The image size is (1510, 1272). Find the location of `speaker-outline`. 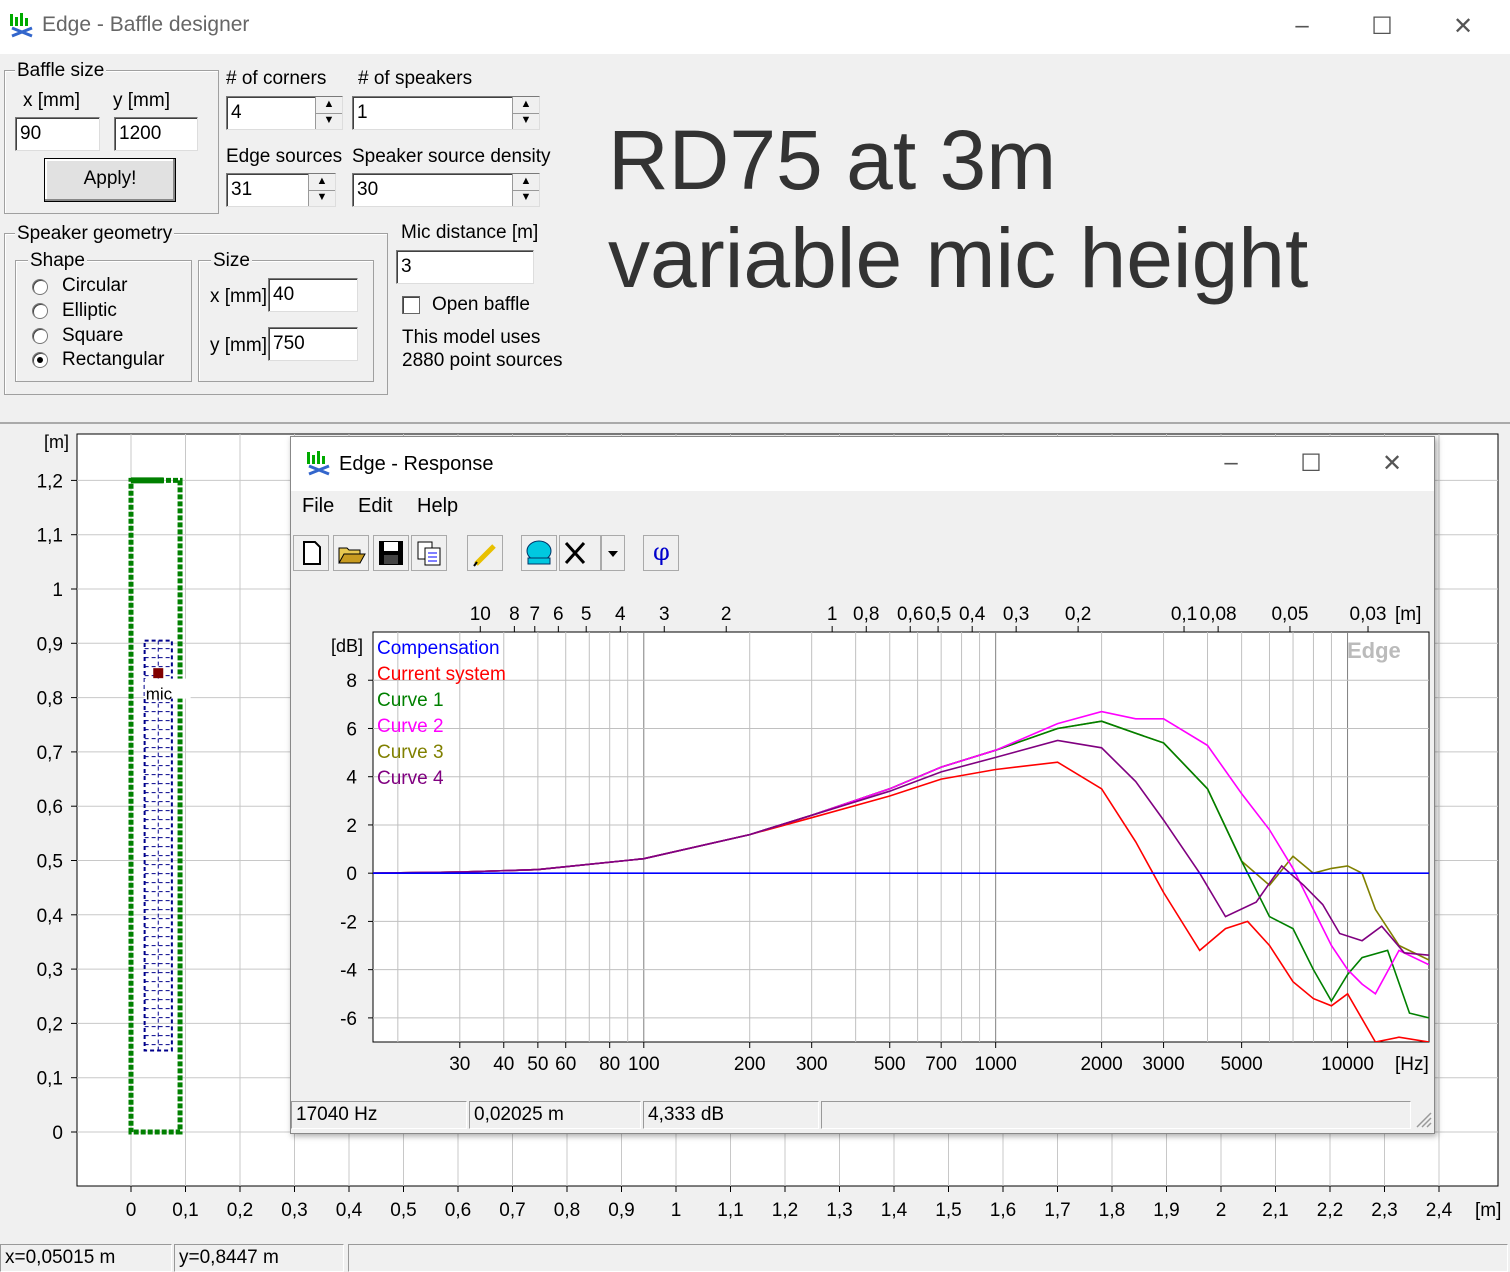

speaker-outline is located at coordinates (158, 845).